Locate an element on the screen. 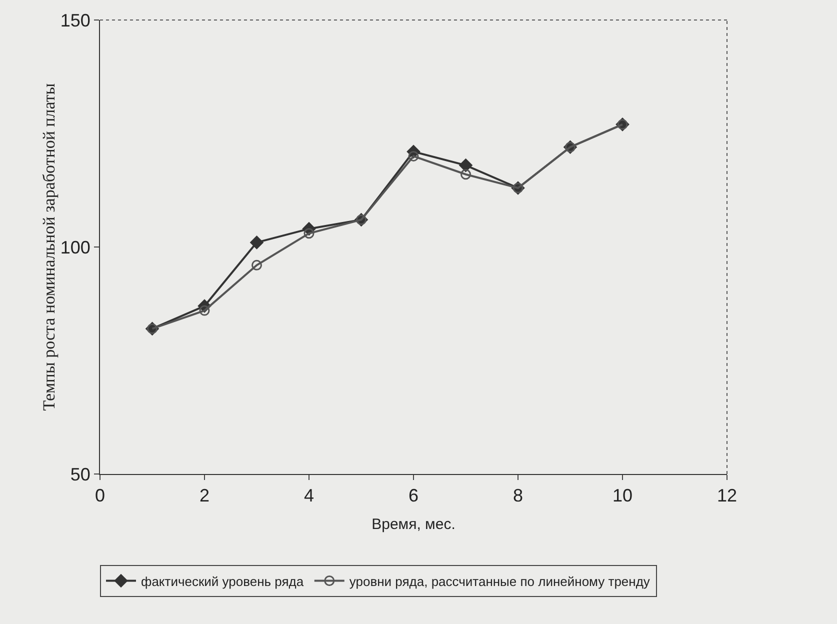  x-axis-title: Время, мес. is located at coordinates (414, 524).